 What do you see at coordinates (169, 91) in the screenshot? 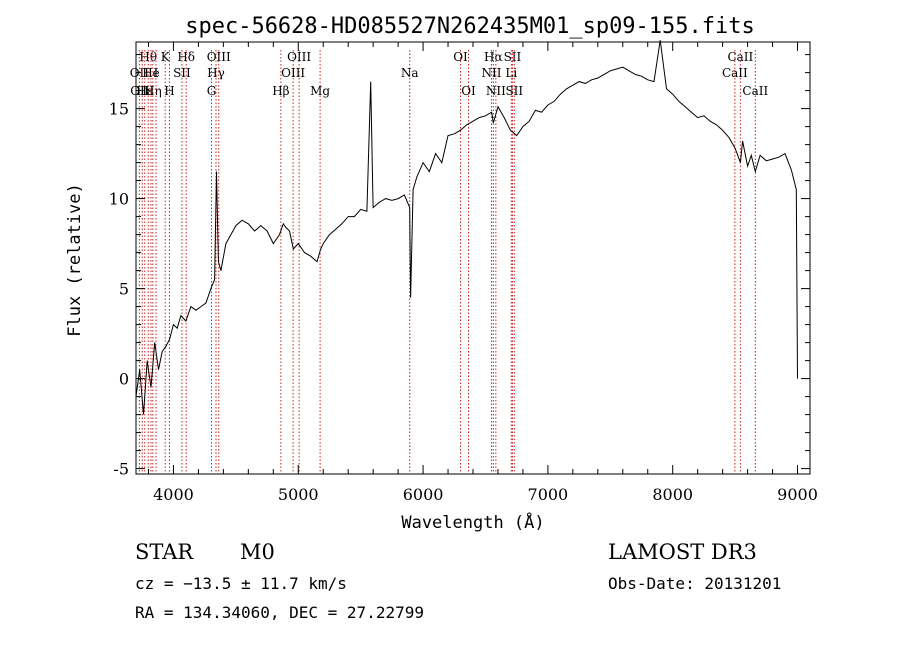
I see `spectral-line-label: H` at bounding box center [169, 91].